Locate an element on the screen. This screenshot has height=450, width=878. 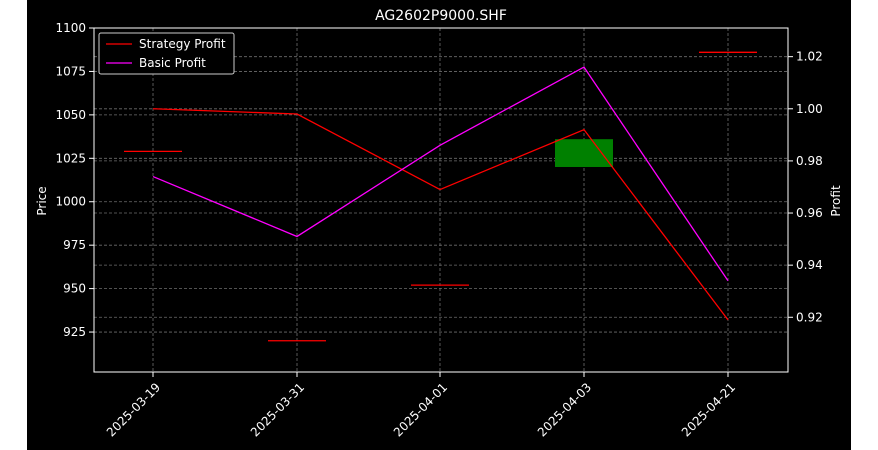
right-axis-label: Profit is located at coordinates (836, 201).